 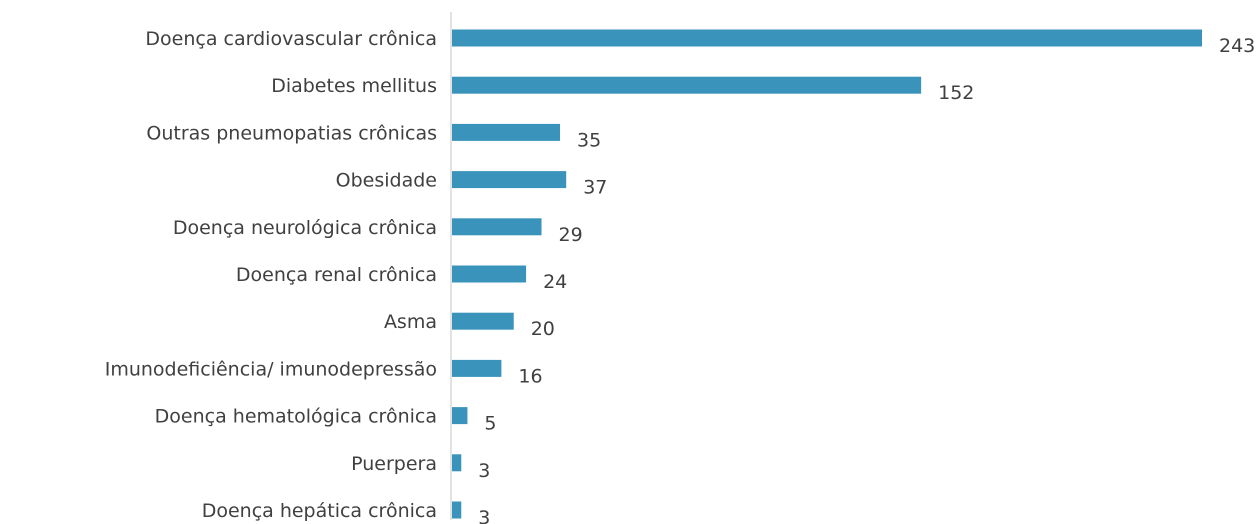 I want to click on category-label: Asma, so click(x=410, y=322).